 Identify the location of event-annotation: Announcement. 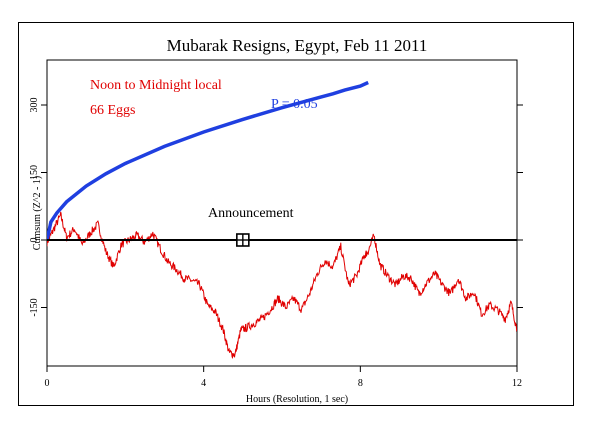
(251, 213).